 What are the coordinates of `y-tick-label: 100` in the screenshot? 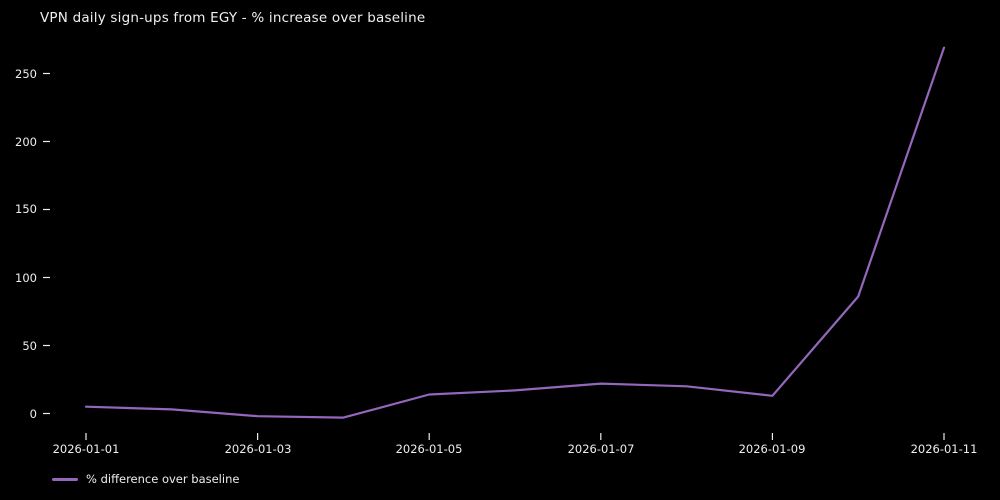 It's located at (26, 278).